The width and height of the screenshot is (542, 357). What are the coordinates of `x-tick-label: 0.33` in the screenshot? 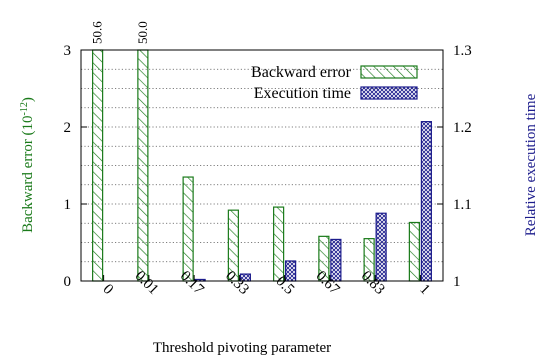 It's located at (237, 283).